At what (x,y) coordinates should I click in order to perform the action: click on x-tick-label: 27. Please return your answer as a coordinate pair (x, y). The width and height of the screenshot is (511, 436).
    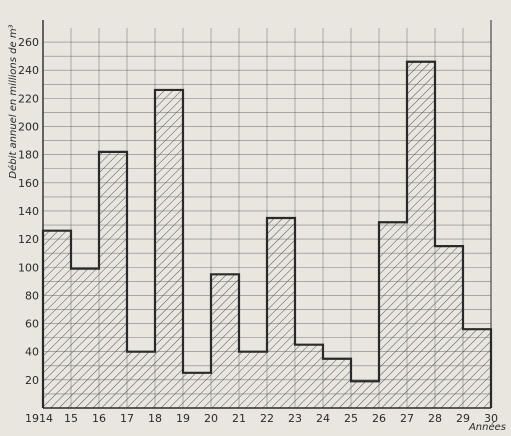
    Looking at the image, I should click on (407, 418).